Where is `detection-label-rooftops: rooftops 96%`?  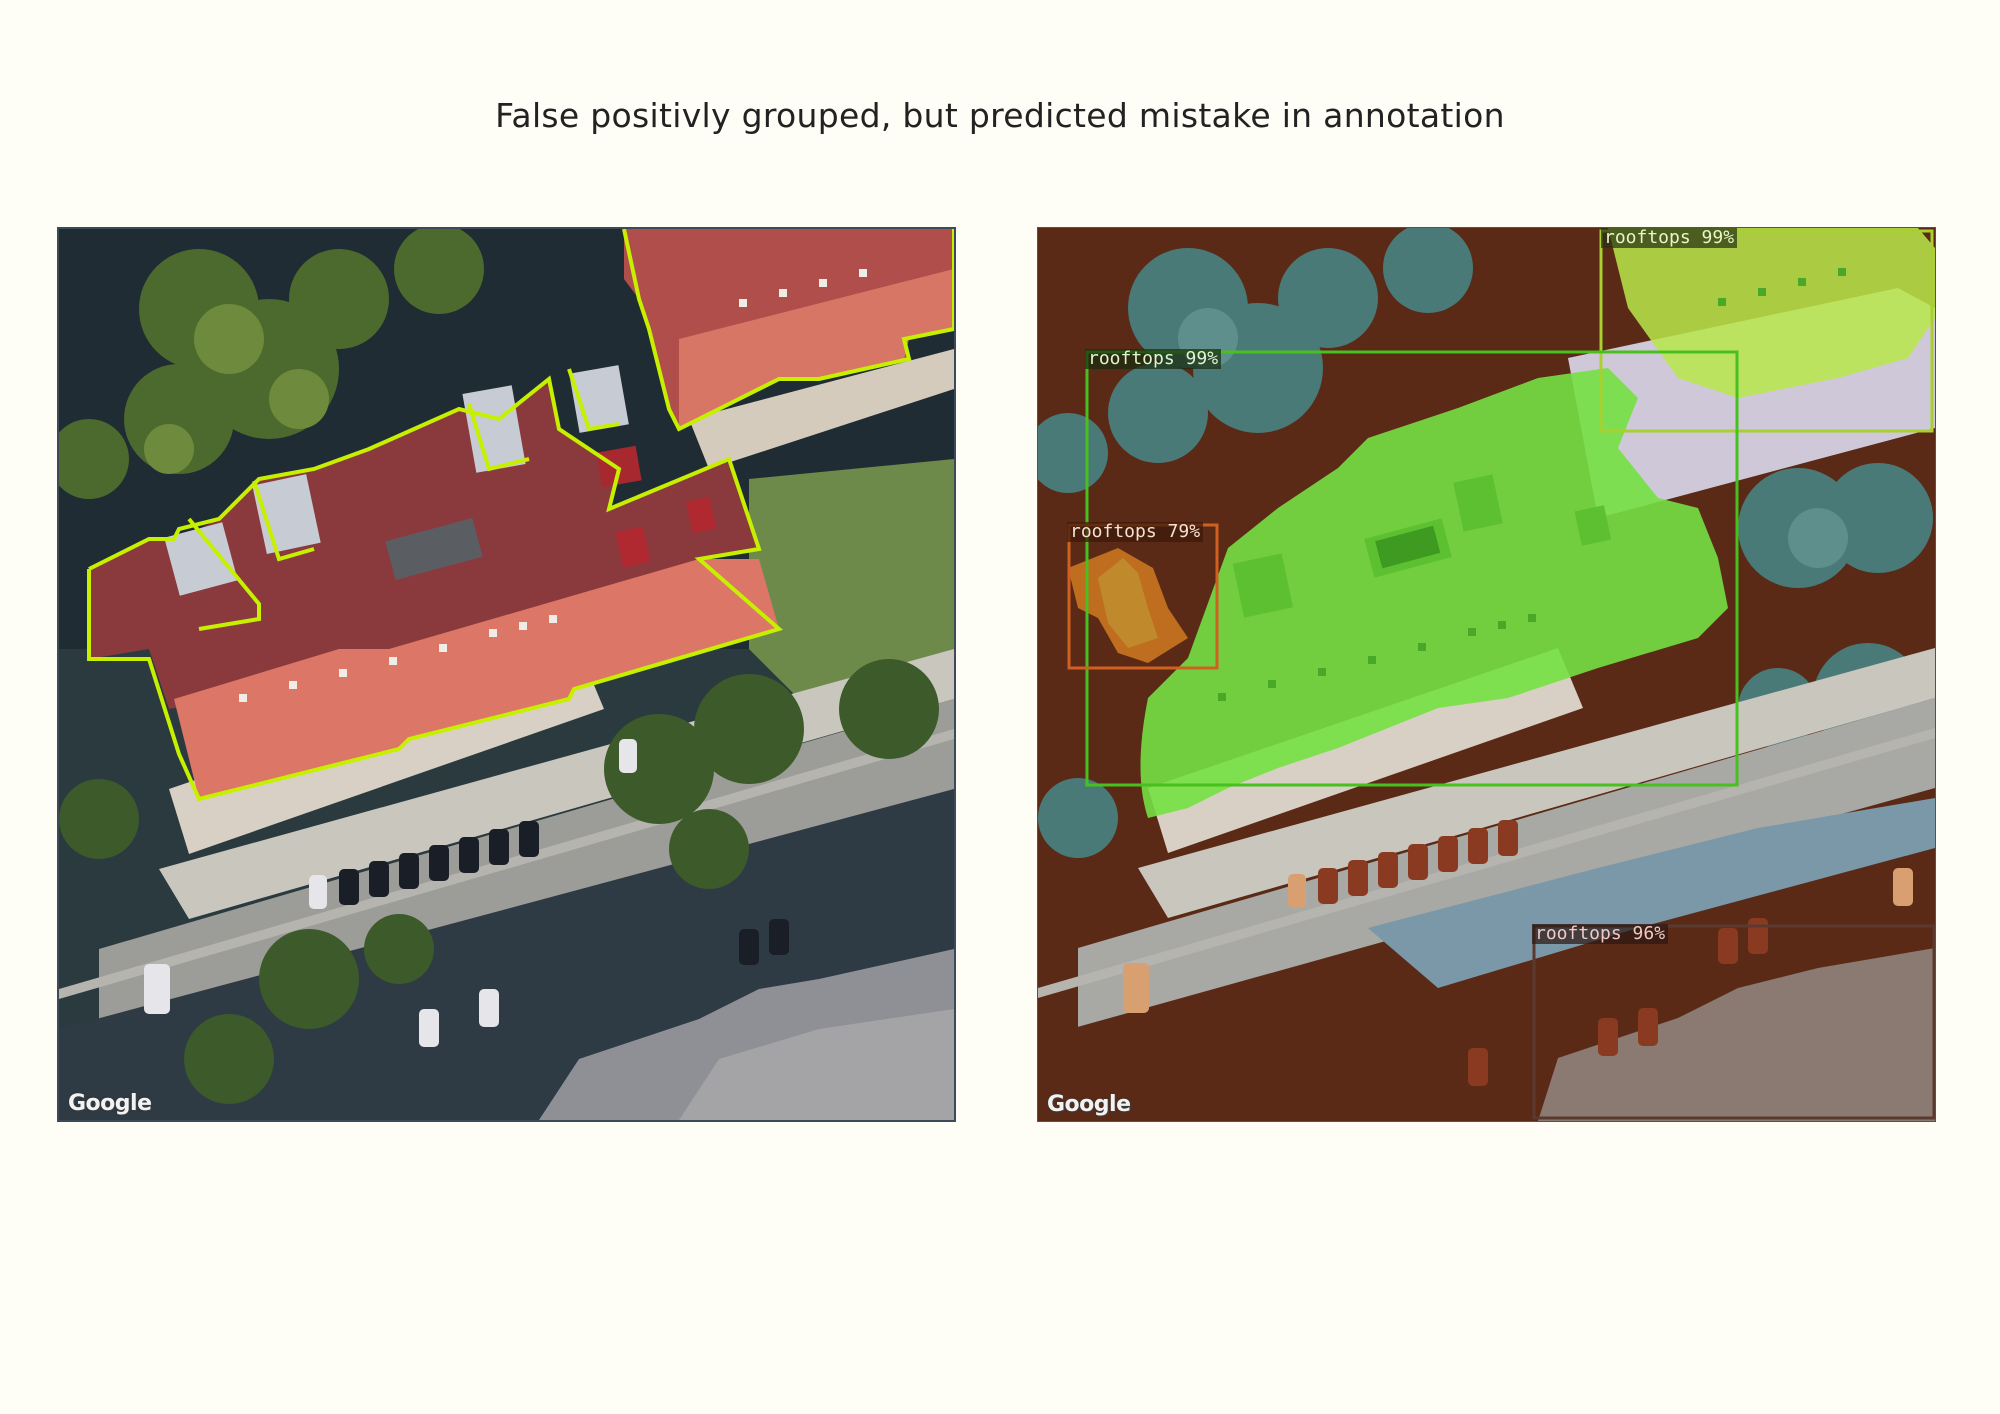
detection-label-rooftops: rooftops 96% is located at coordinates (1600, 934).